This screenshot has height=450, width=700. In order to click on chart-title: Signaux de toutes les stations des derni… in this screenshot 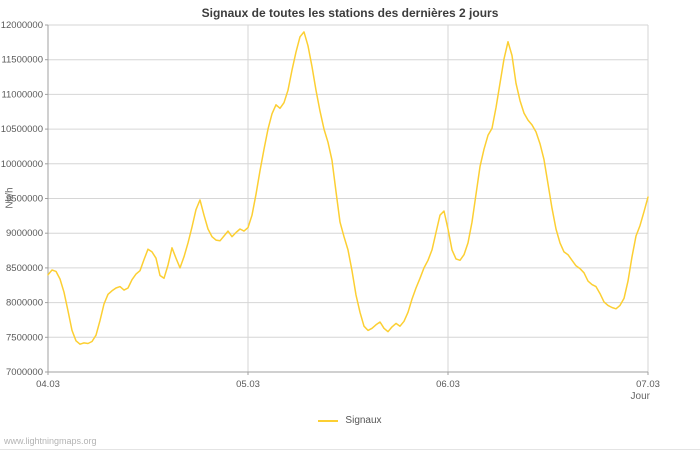, I will do `click(350, 13)`.